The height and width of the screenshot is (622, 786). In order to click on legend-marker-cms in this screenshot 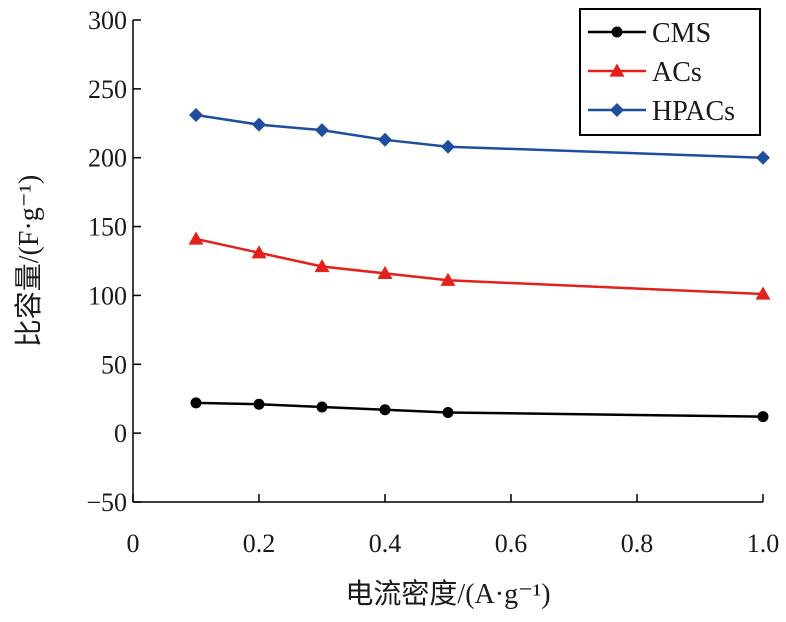, I will do `click(617, 32)`.